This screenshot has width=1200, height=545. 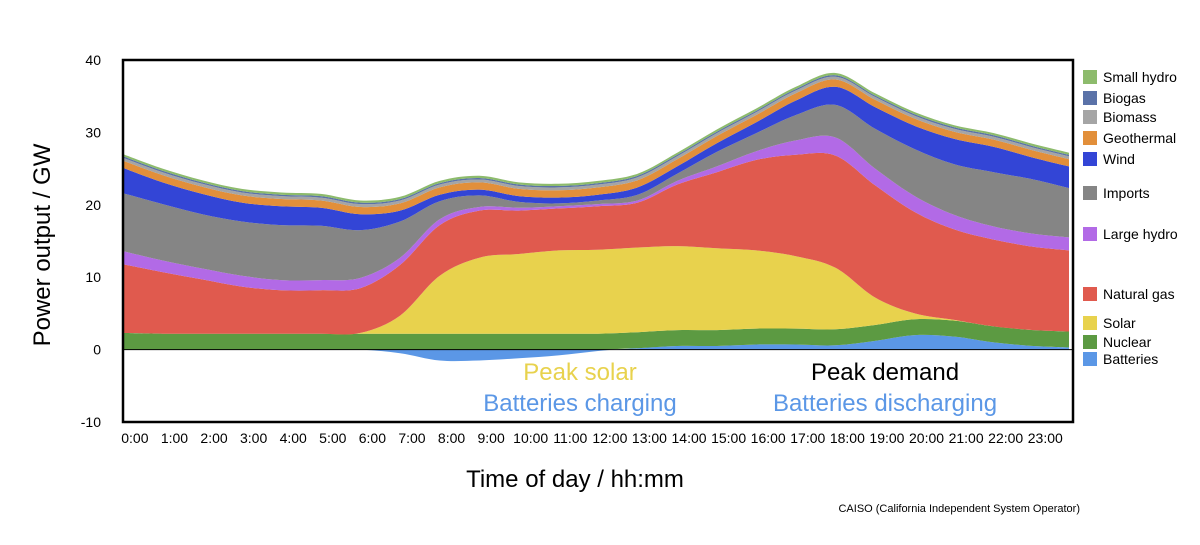 I want to click on x-tick-label: 4:00, so click(x=293, y=438).